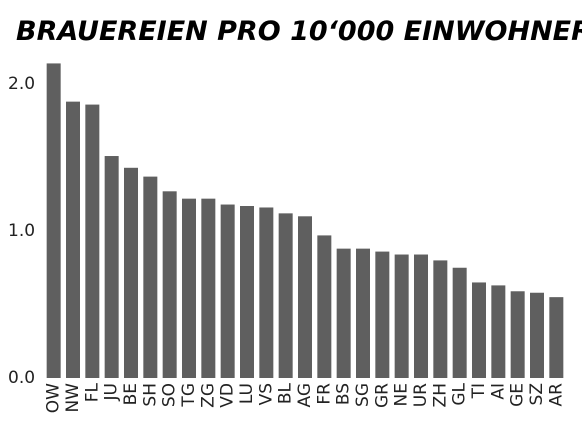  I want to click on x-tick-label: NW, so click(73, 398).